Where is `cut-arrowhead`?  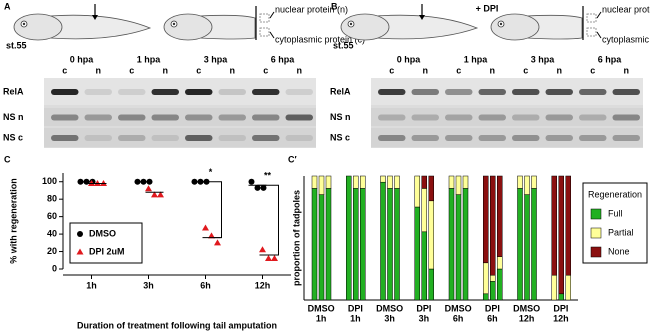 cut-arrowhead is located at coordinates (95, 17).